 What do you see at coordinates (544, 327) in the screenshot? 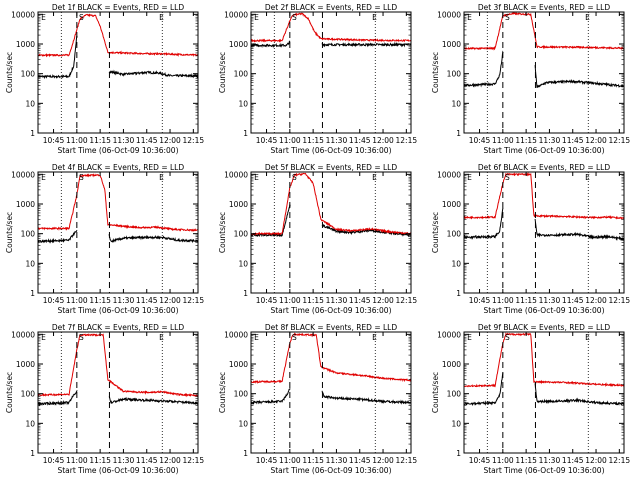
I see `panel-title: Det 9f BLACK = Events, RED = LLD` at bounding box center [544, 327].